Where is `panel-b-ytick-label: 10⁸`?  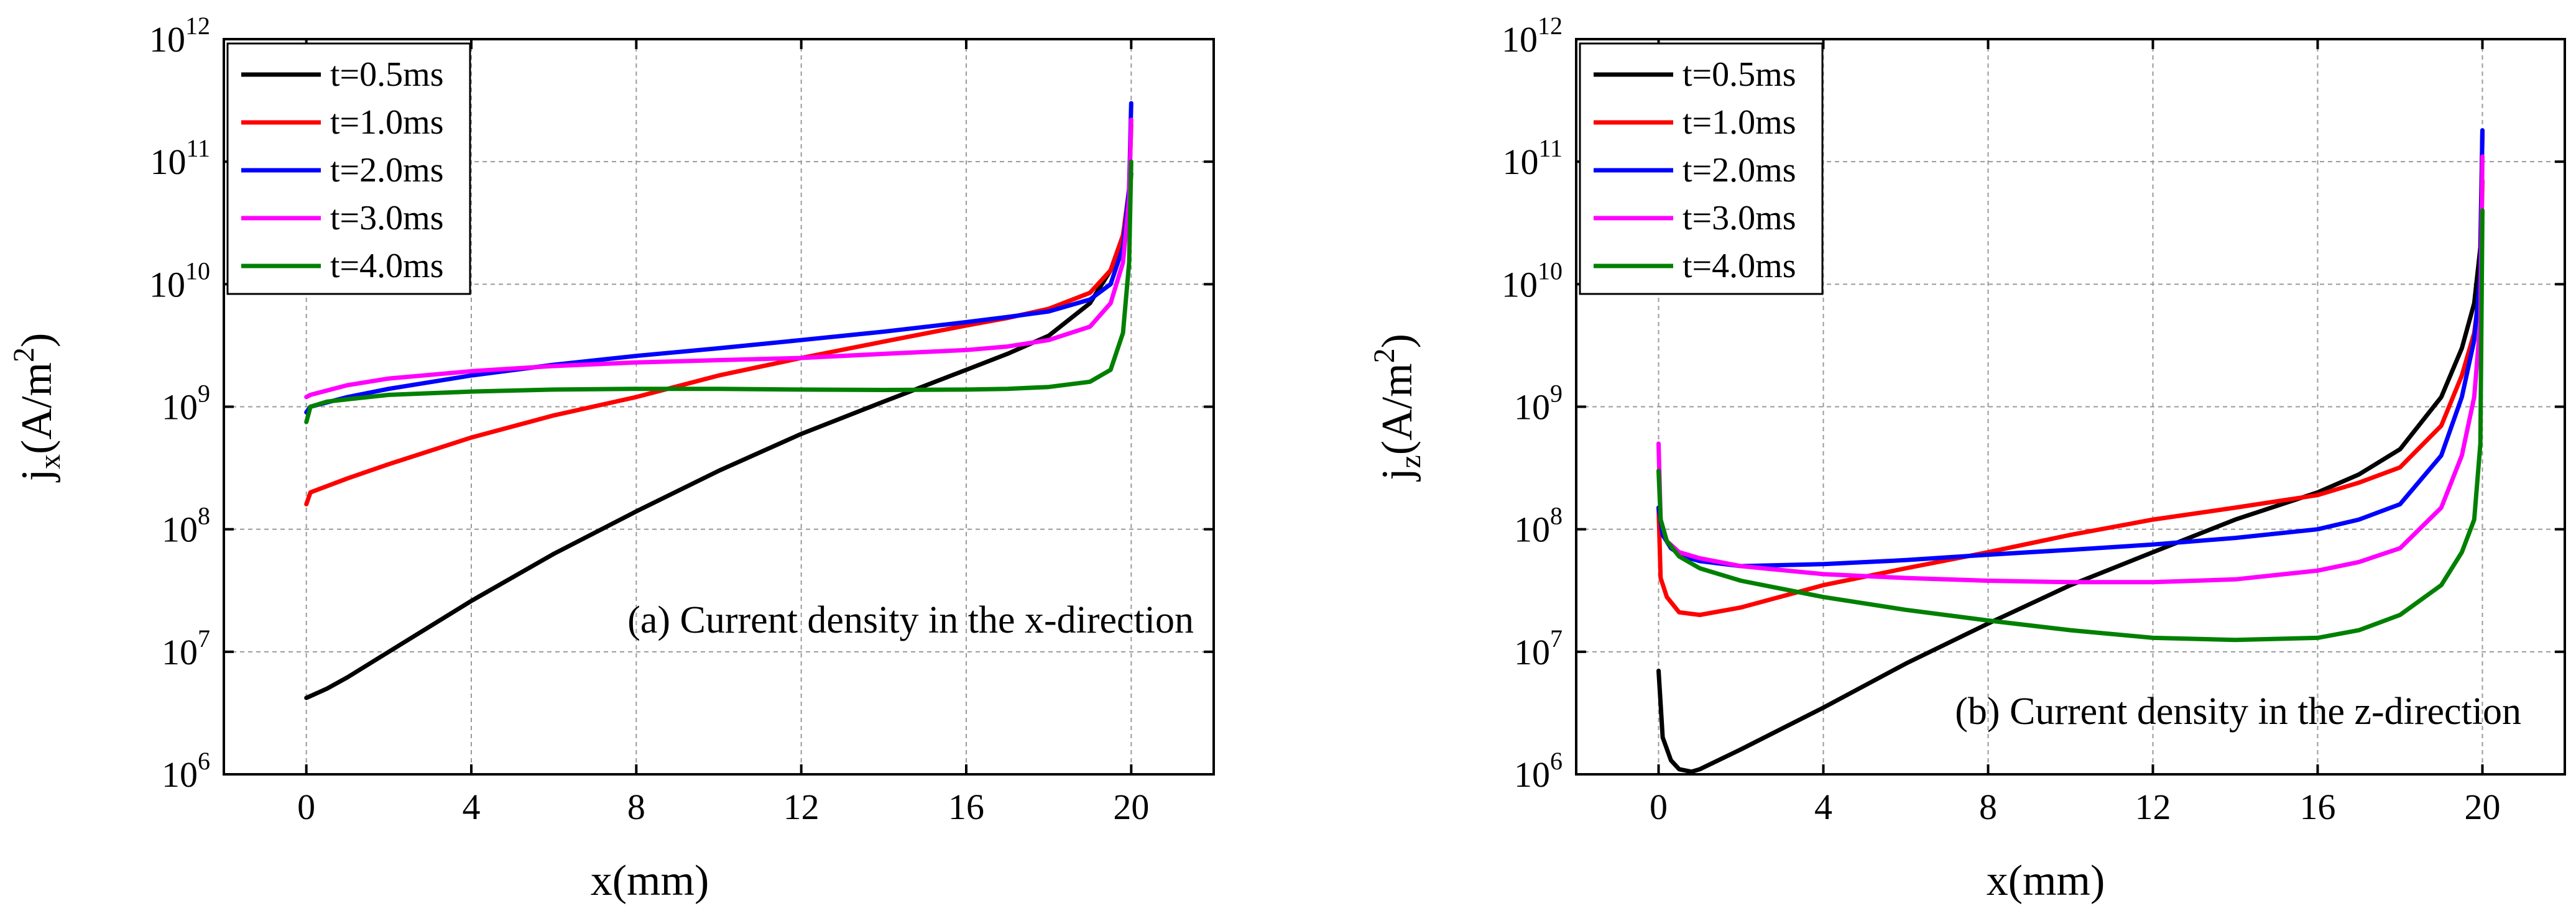 panel-b-ytick-label: 10⁸ is located at coordinates (1538, 526).